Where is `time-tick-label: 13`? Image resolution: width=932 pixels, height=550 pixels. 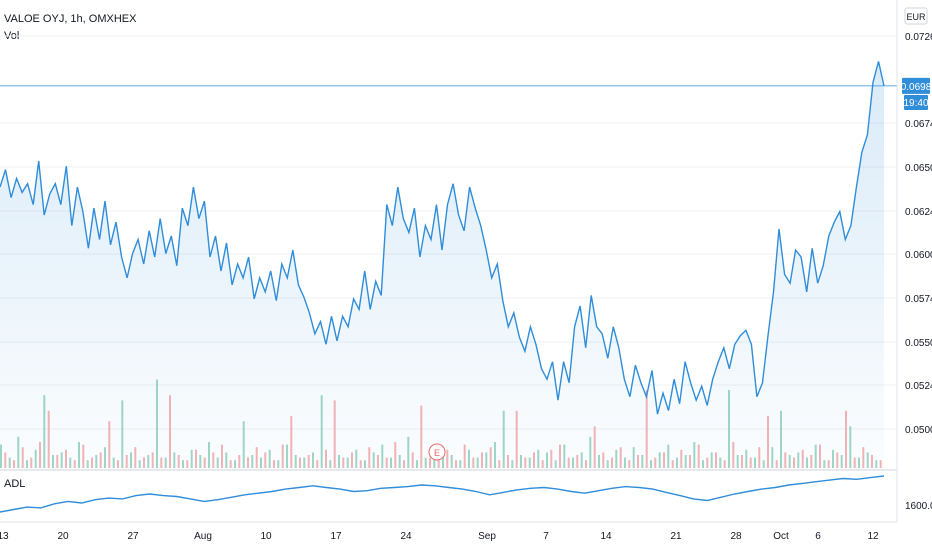
time-tick-label: 13 is located at coordinates (4, 536).